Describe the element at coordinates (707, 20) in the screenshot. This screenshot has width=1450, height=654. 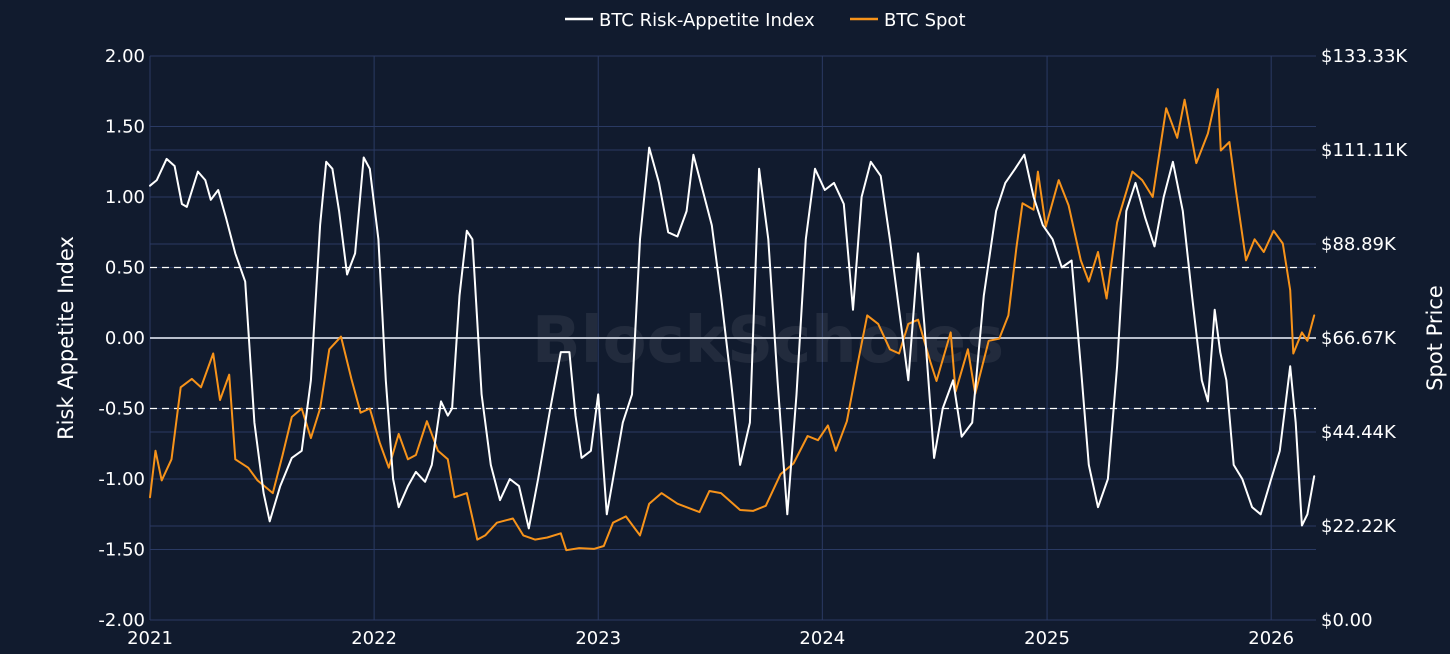
I see `legend-label-risk-appetite: BTC Risk-Appetite Index` at that location.